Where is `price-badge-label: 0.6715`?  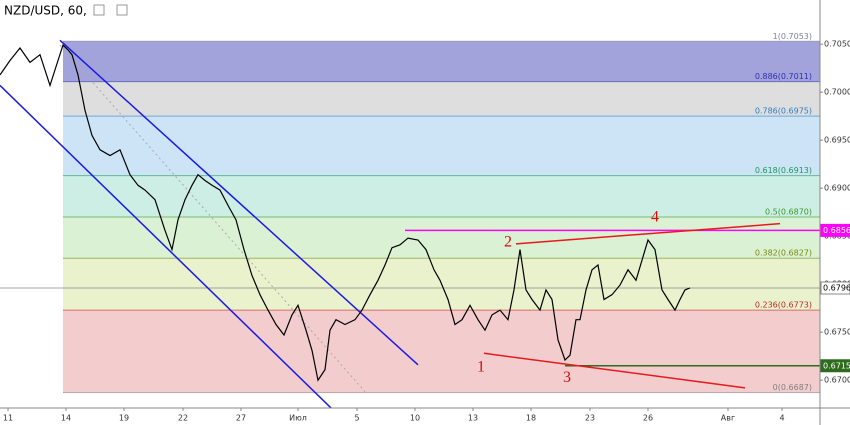
price-badge-label: 0.6715 is located at coordinates (836, 365).